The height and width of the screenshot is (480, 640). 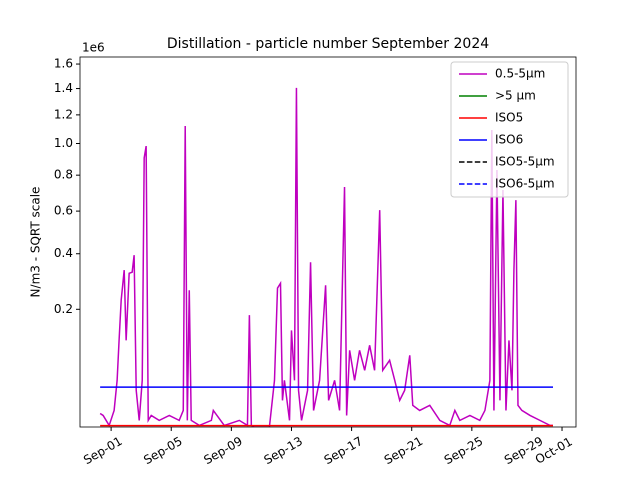 I want to click on y-tick-label: 1.6, so click(x=63, y=64).